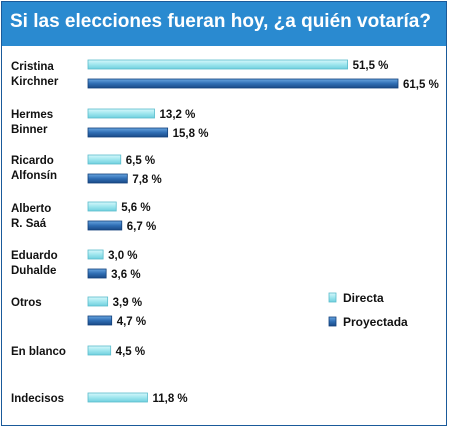 This screenshot has width=450, height=429. What do you see at coordinates (35, 82) in the screenshot?
I see `category-label: Kirchner` at bounding box center [35, 82].